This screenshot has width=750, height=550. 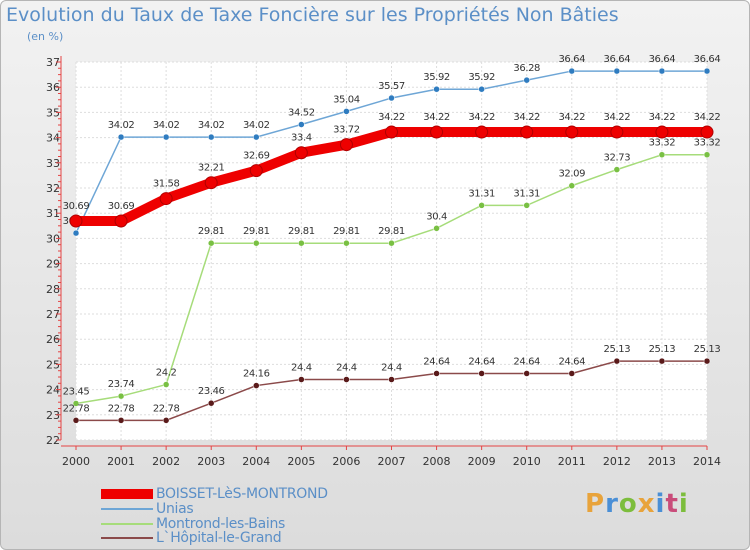 I want to click on y-tick-label: 36, so click(x=53, y=87).